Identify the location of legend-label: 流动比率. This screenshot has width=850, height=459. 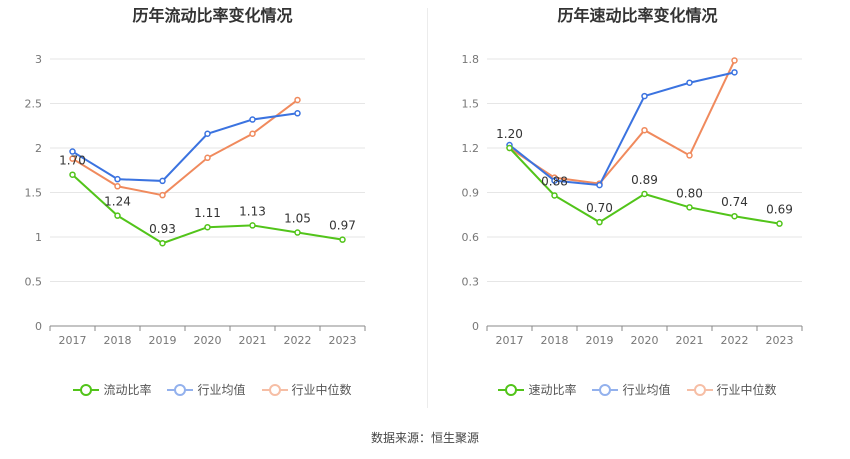
(127, 390).